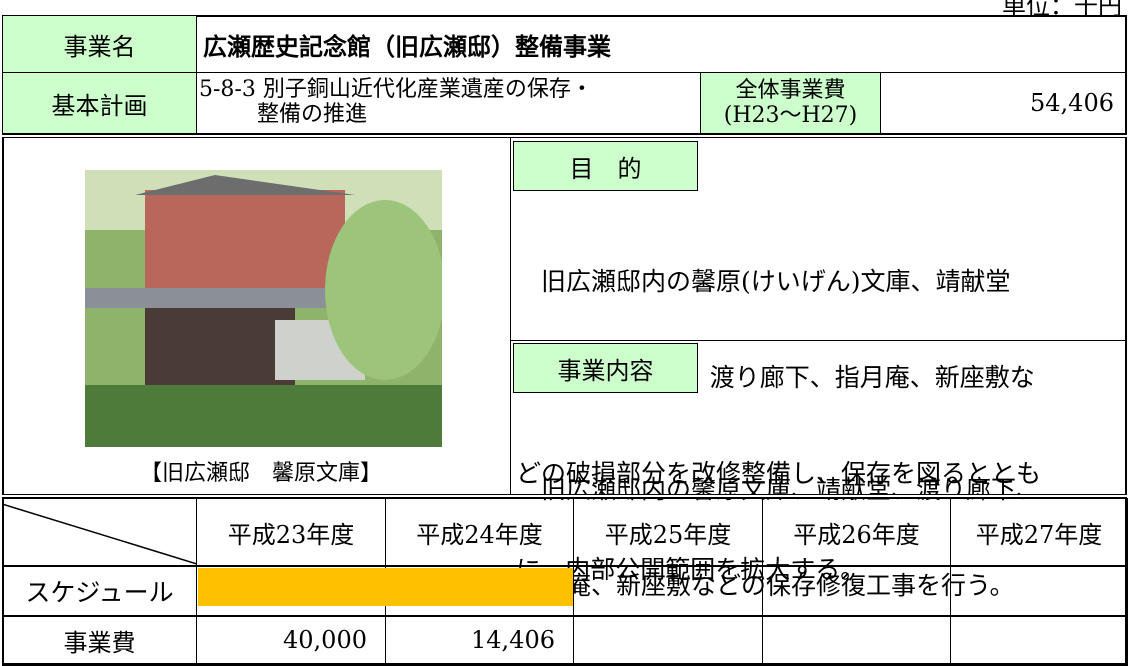 Image resolution: width=1130 pixels, height=666 pixels. Describe the element at coordinates (779, 473) in the screenshot. I see `purpose-line: どの破損部分を改修整備し、保存を図るととも` at that location.